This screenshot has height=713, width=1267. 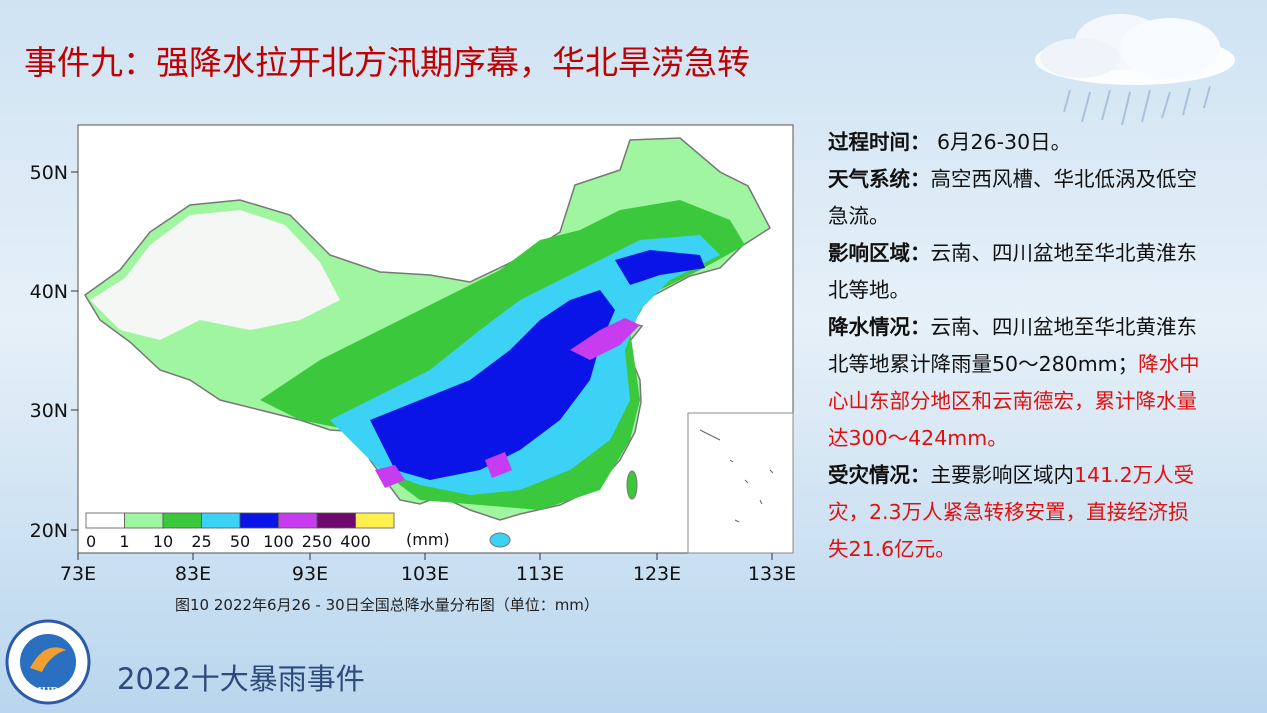 What do you see at coordinates (1012, 345) in the screenshot?
I see `info-text: 云南、四川盆地至华北黄淮东北等地累计降雨量50～280mm；` at bounding box center [1012, 345].